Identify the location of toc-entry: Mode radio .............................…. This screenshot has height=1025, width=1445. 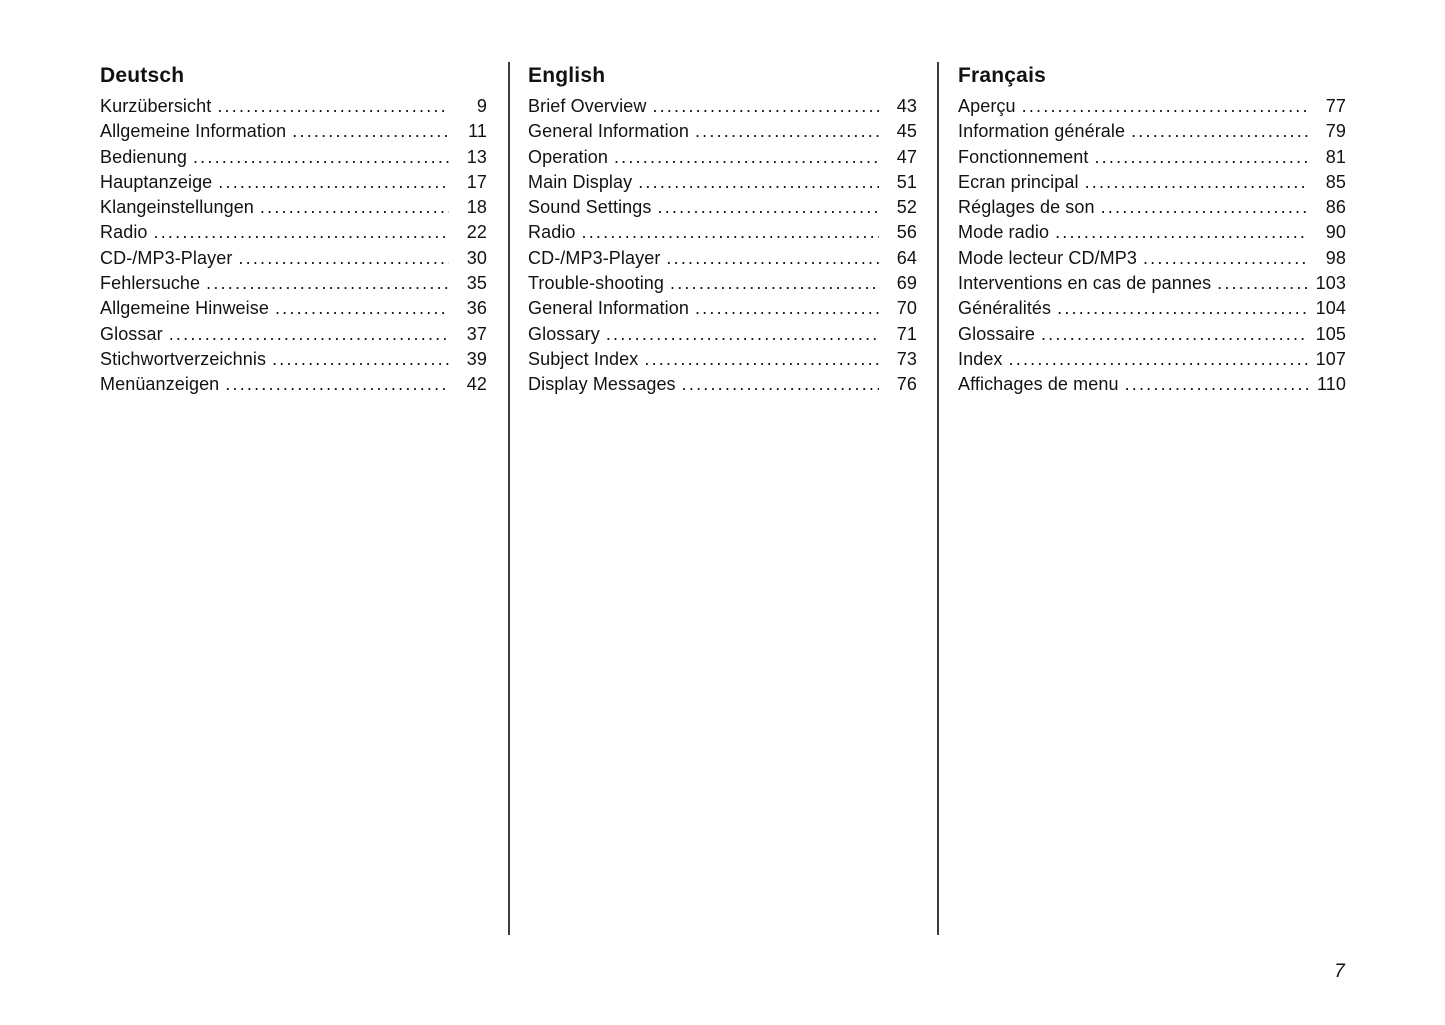
(1152, 232).